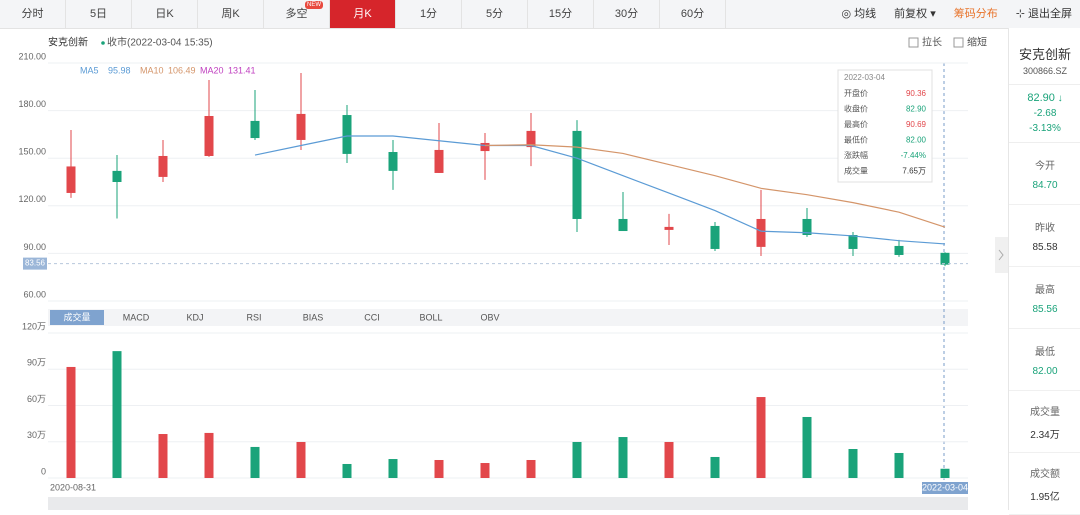 The width and height of the screenshot is (1080, 515). What do you see at coordinates (76, 316) in the screenshot?
I see `indicator-tab: 成交量` at bounding box center [76, 316].